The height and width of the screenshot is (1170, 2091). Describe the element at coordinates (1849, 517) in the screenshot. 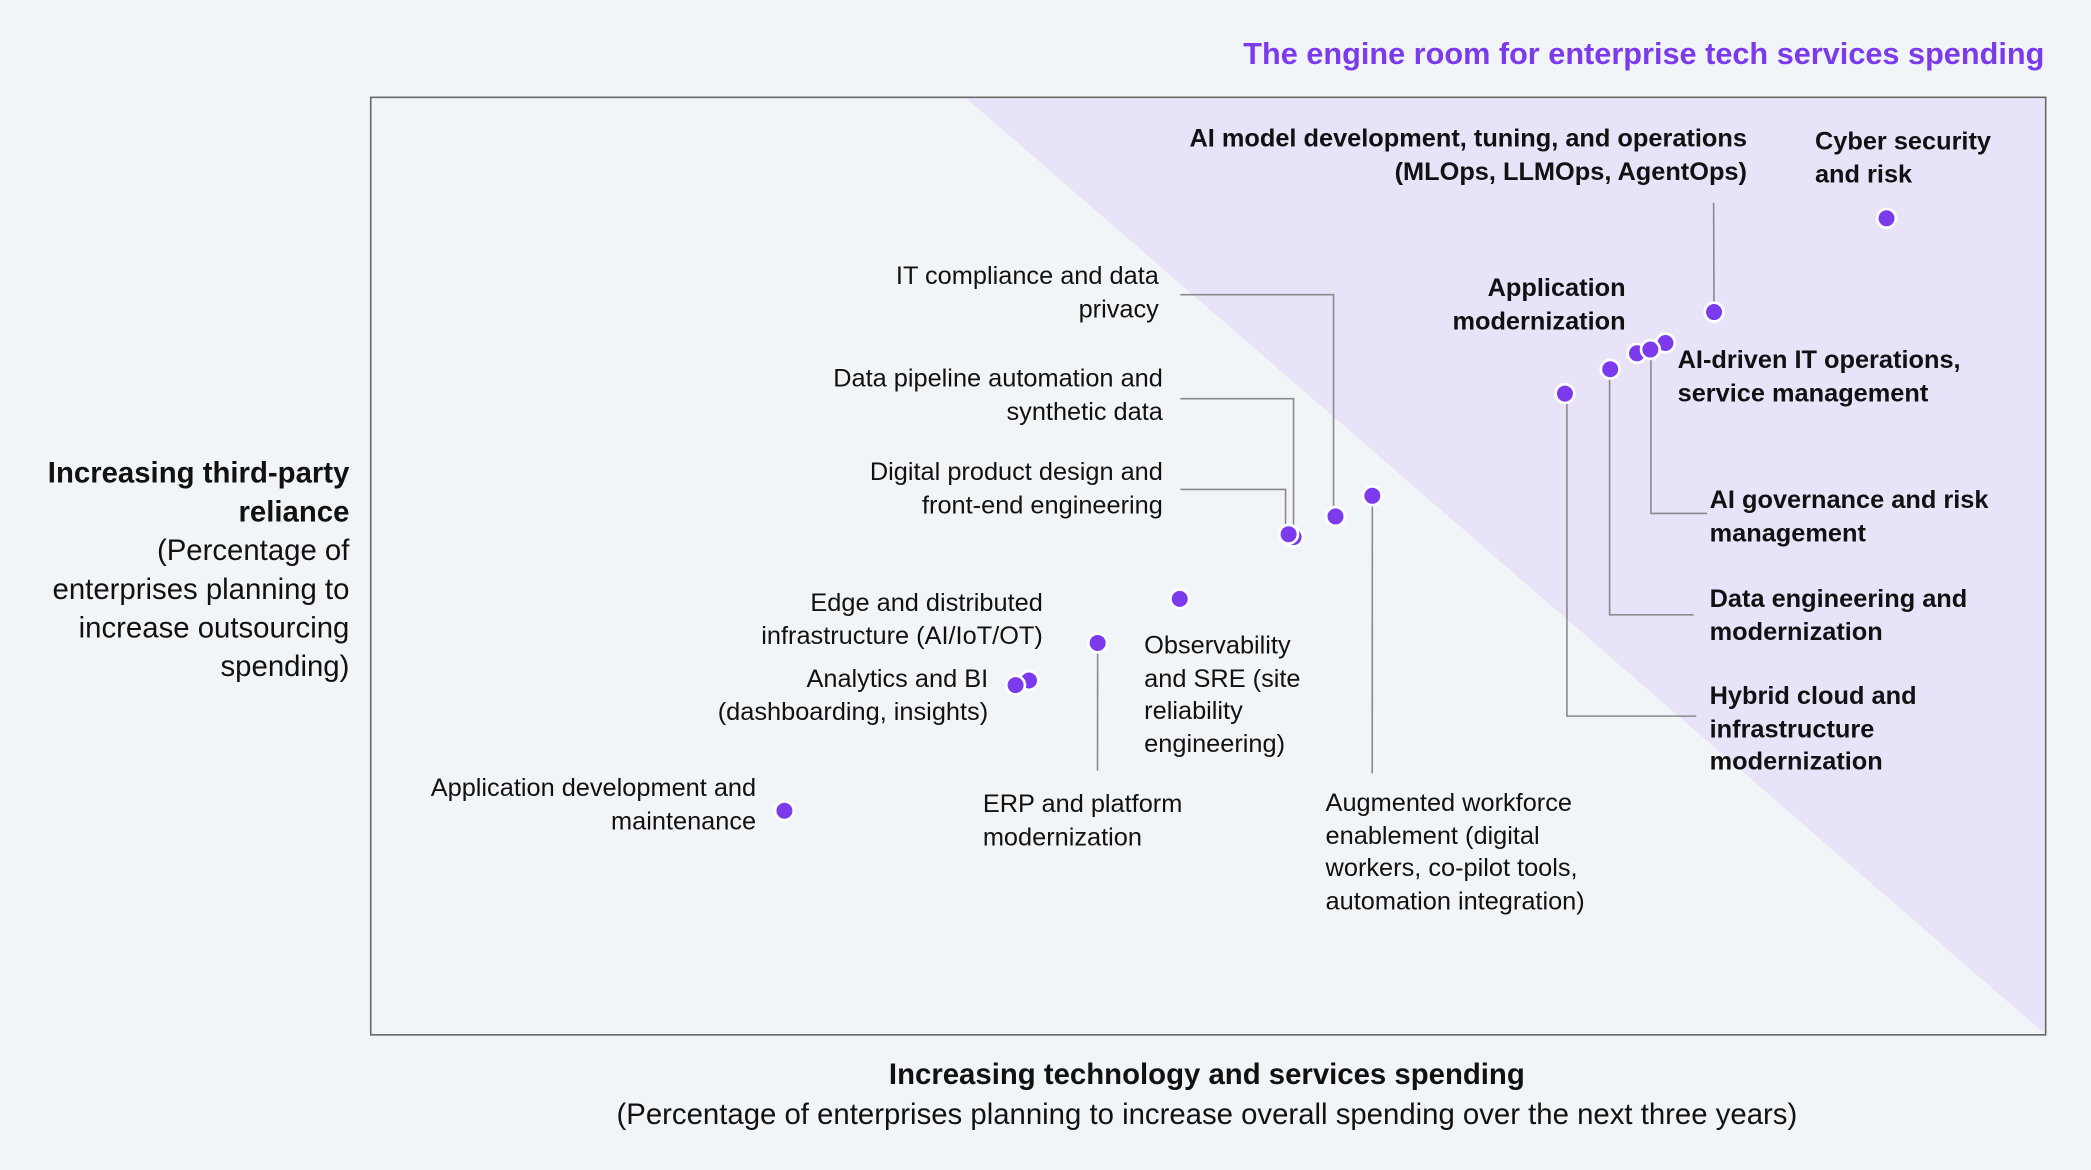

I see `point-label: AI governance and risk management` at that location.